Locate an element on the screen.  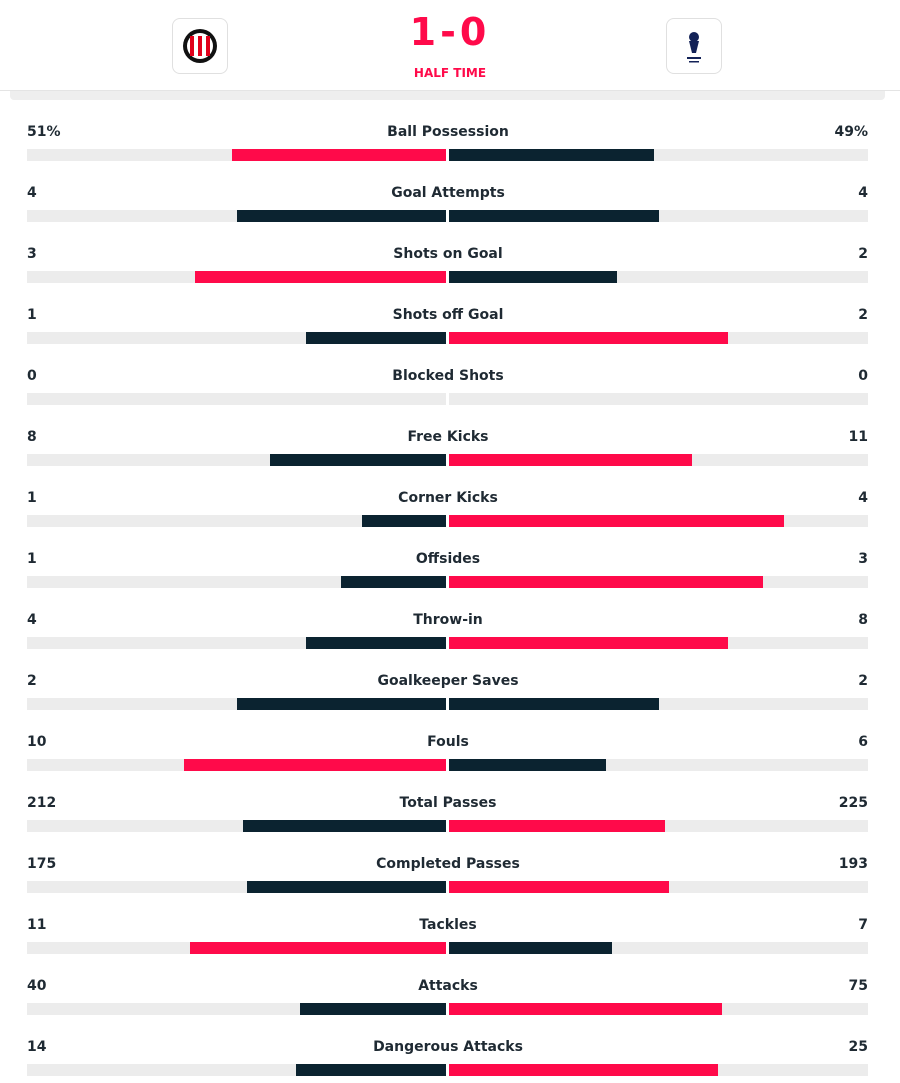
stat-name: Ball Possession is located at coordinates (448, 132).